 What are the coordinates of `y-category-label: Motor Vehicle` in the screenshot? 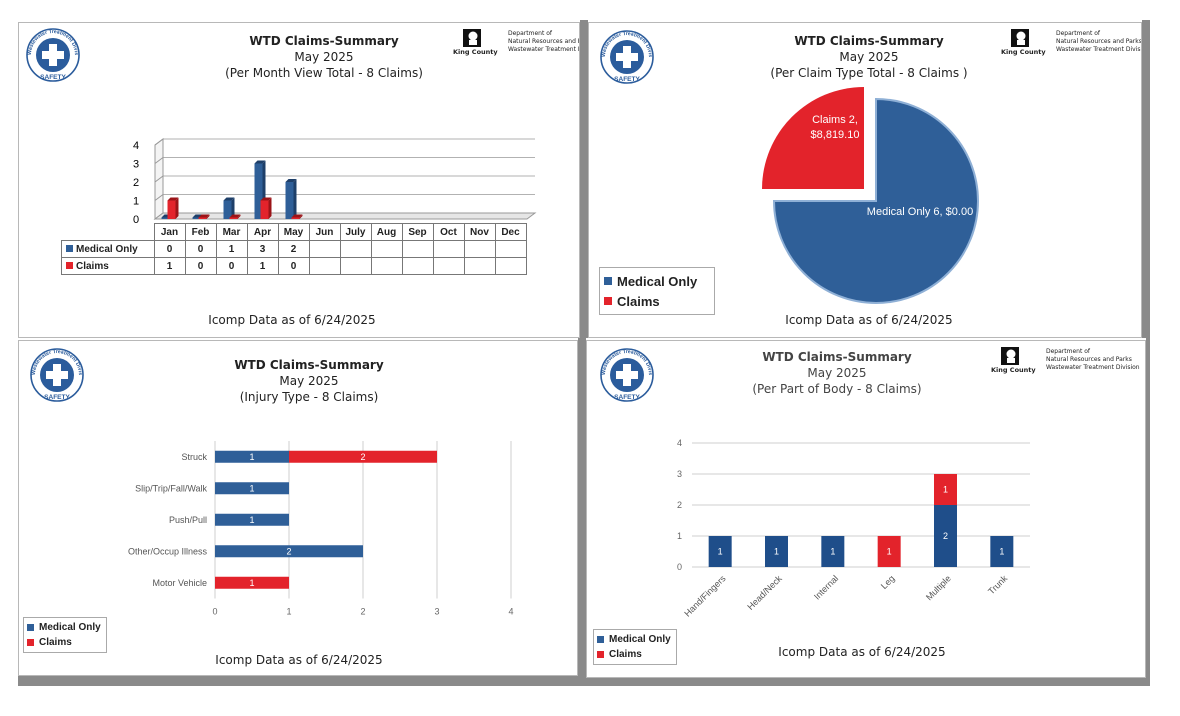 It's located at (179, 583).